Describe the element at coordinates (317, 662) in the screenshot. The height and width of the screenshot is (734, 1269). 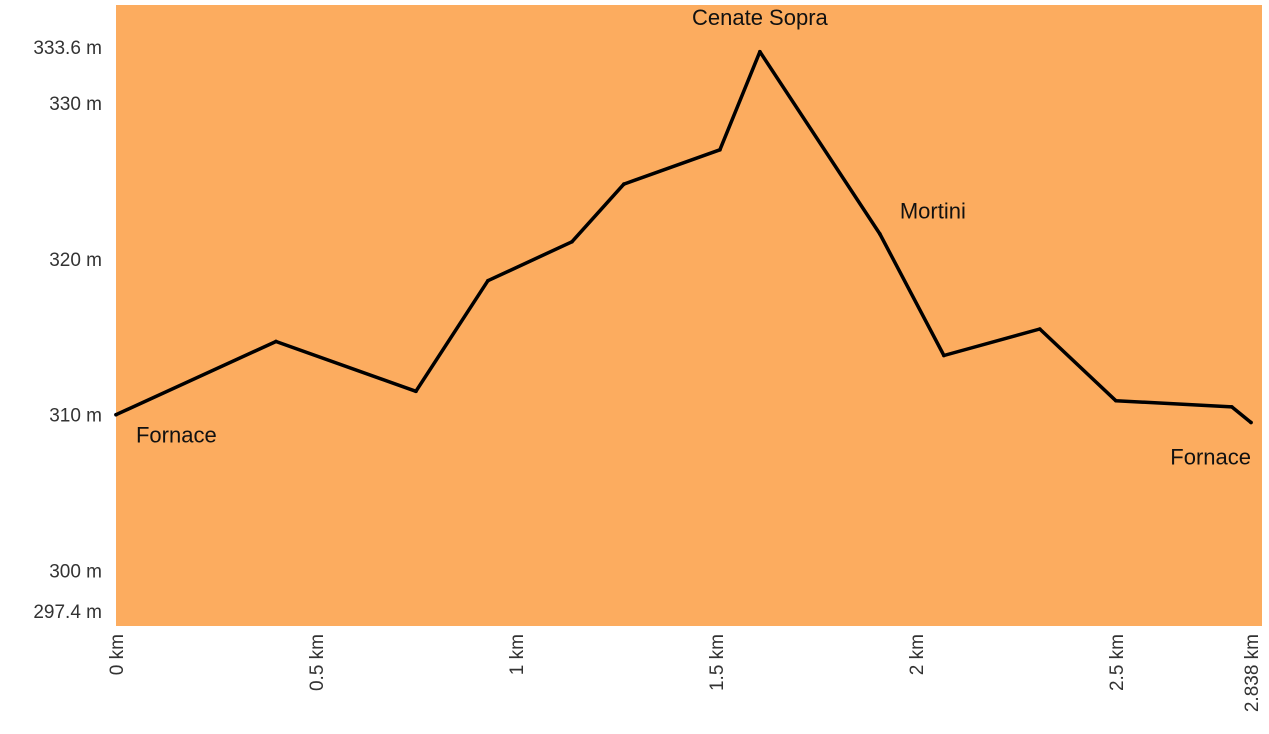
I see `x-tick-label: 0.5 km` at that location.